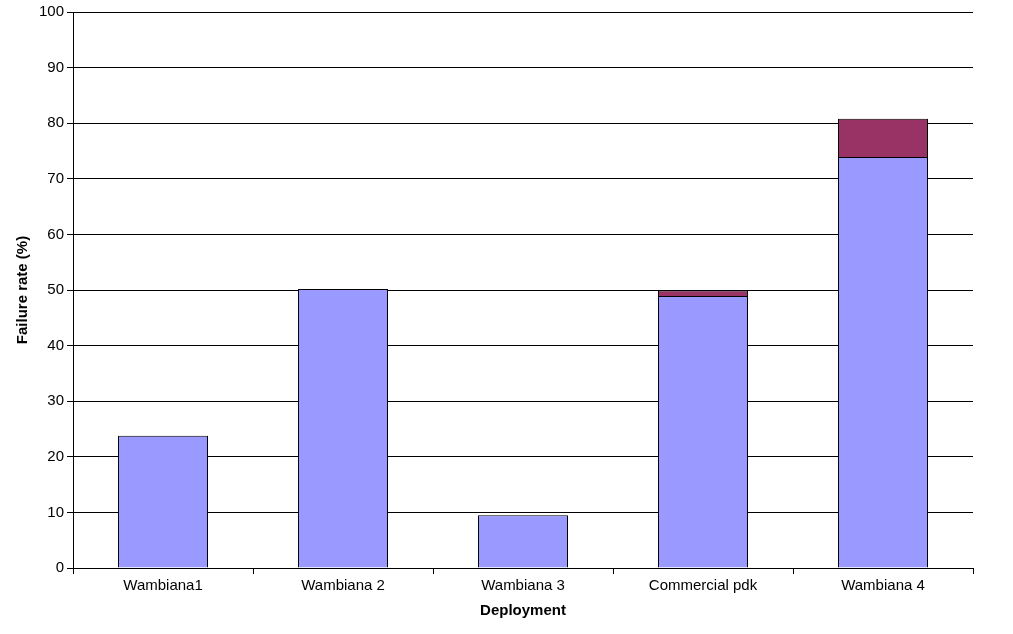 This screenshot has height=634, width=1013. Describe the element at coordinates (343, 585) in the screenshot. I see `x-tick-label: Wambiana 2` at that location.